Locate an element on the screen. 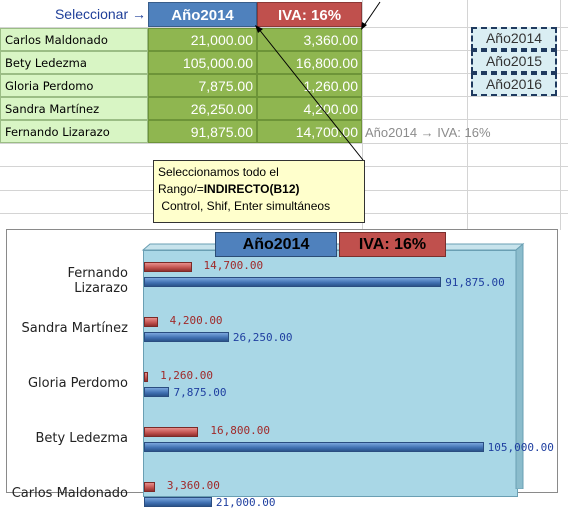 This screenshot has width=568, height=509. label-year-3: 105,000.00 is located at coordinates (520, 447).